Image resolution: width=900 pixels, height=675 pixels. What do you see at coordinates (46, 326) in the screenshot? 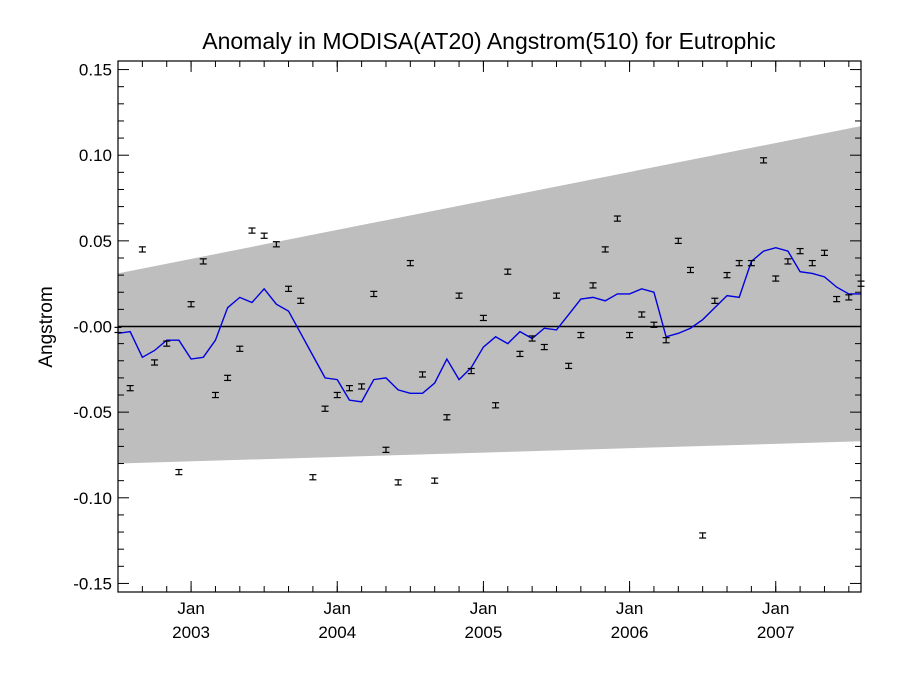
I see `y-axis-label: Angstrom` at bounding box center [46, 326].